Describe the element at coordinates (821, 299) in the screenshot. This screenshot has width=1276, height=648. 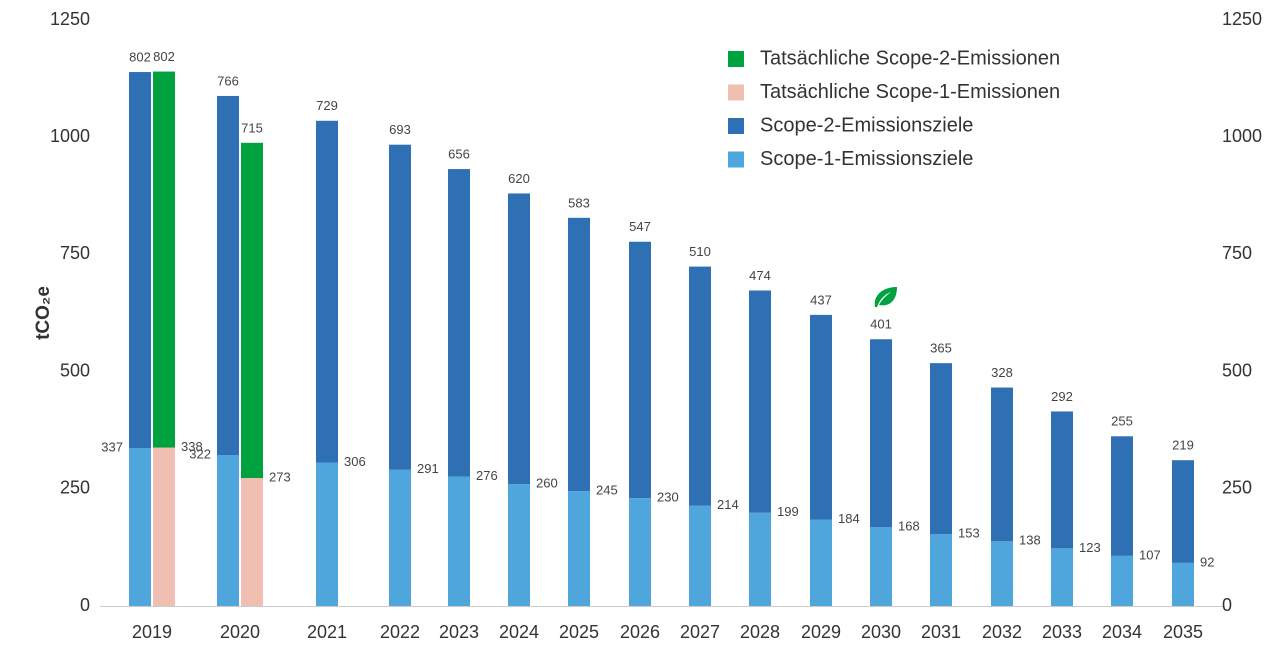
I see `value-label: 437` at that location.